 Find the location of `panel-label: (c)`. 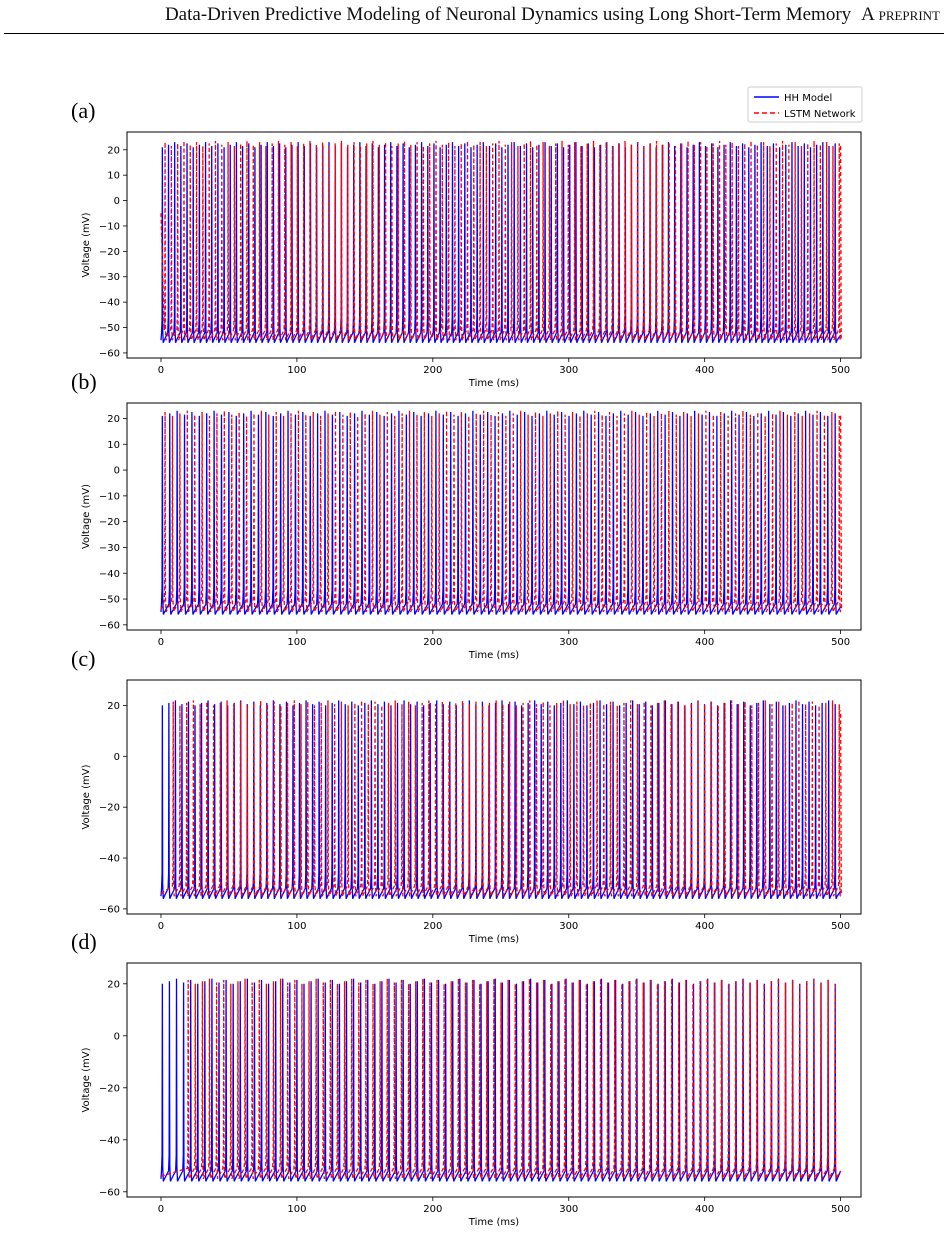

panel-label: (c) is located at coordinates (83, 658).